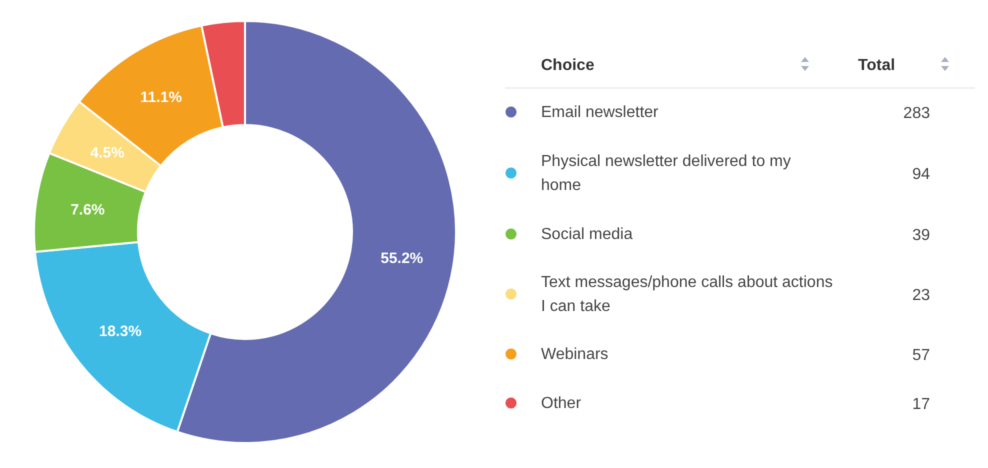 This screenshot has height=468, width=988. I want to click on data-label: 7.6%, so click(87, 209).